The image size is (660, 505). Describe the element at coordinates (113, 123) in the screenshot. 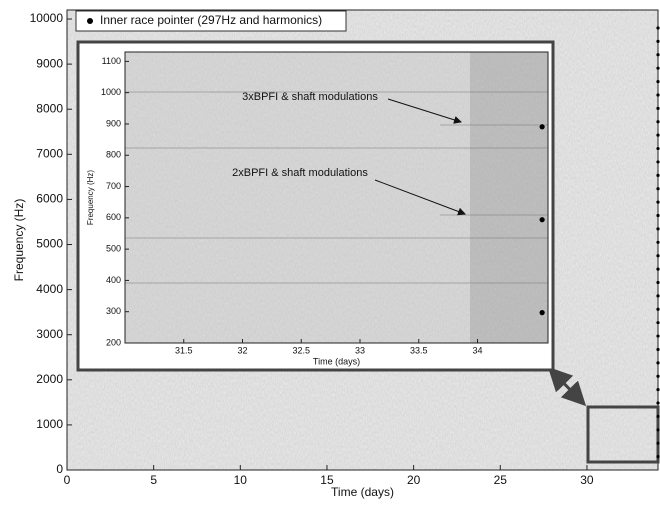

I see `y-tick-label: 900` at that location.